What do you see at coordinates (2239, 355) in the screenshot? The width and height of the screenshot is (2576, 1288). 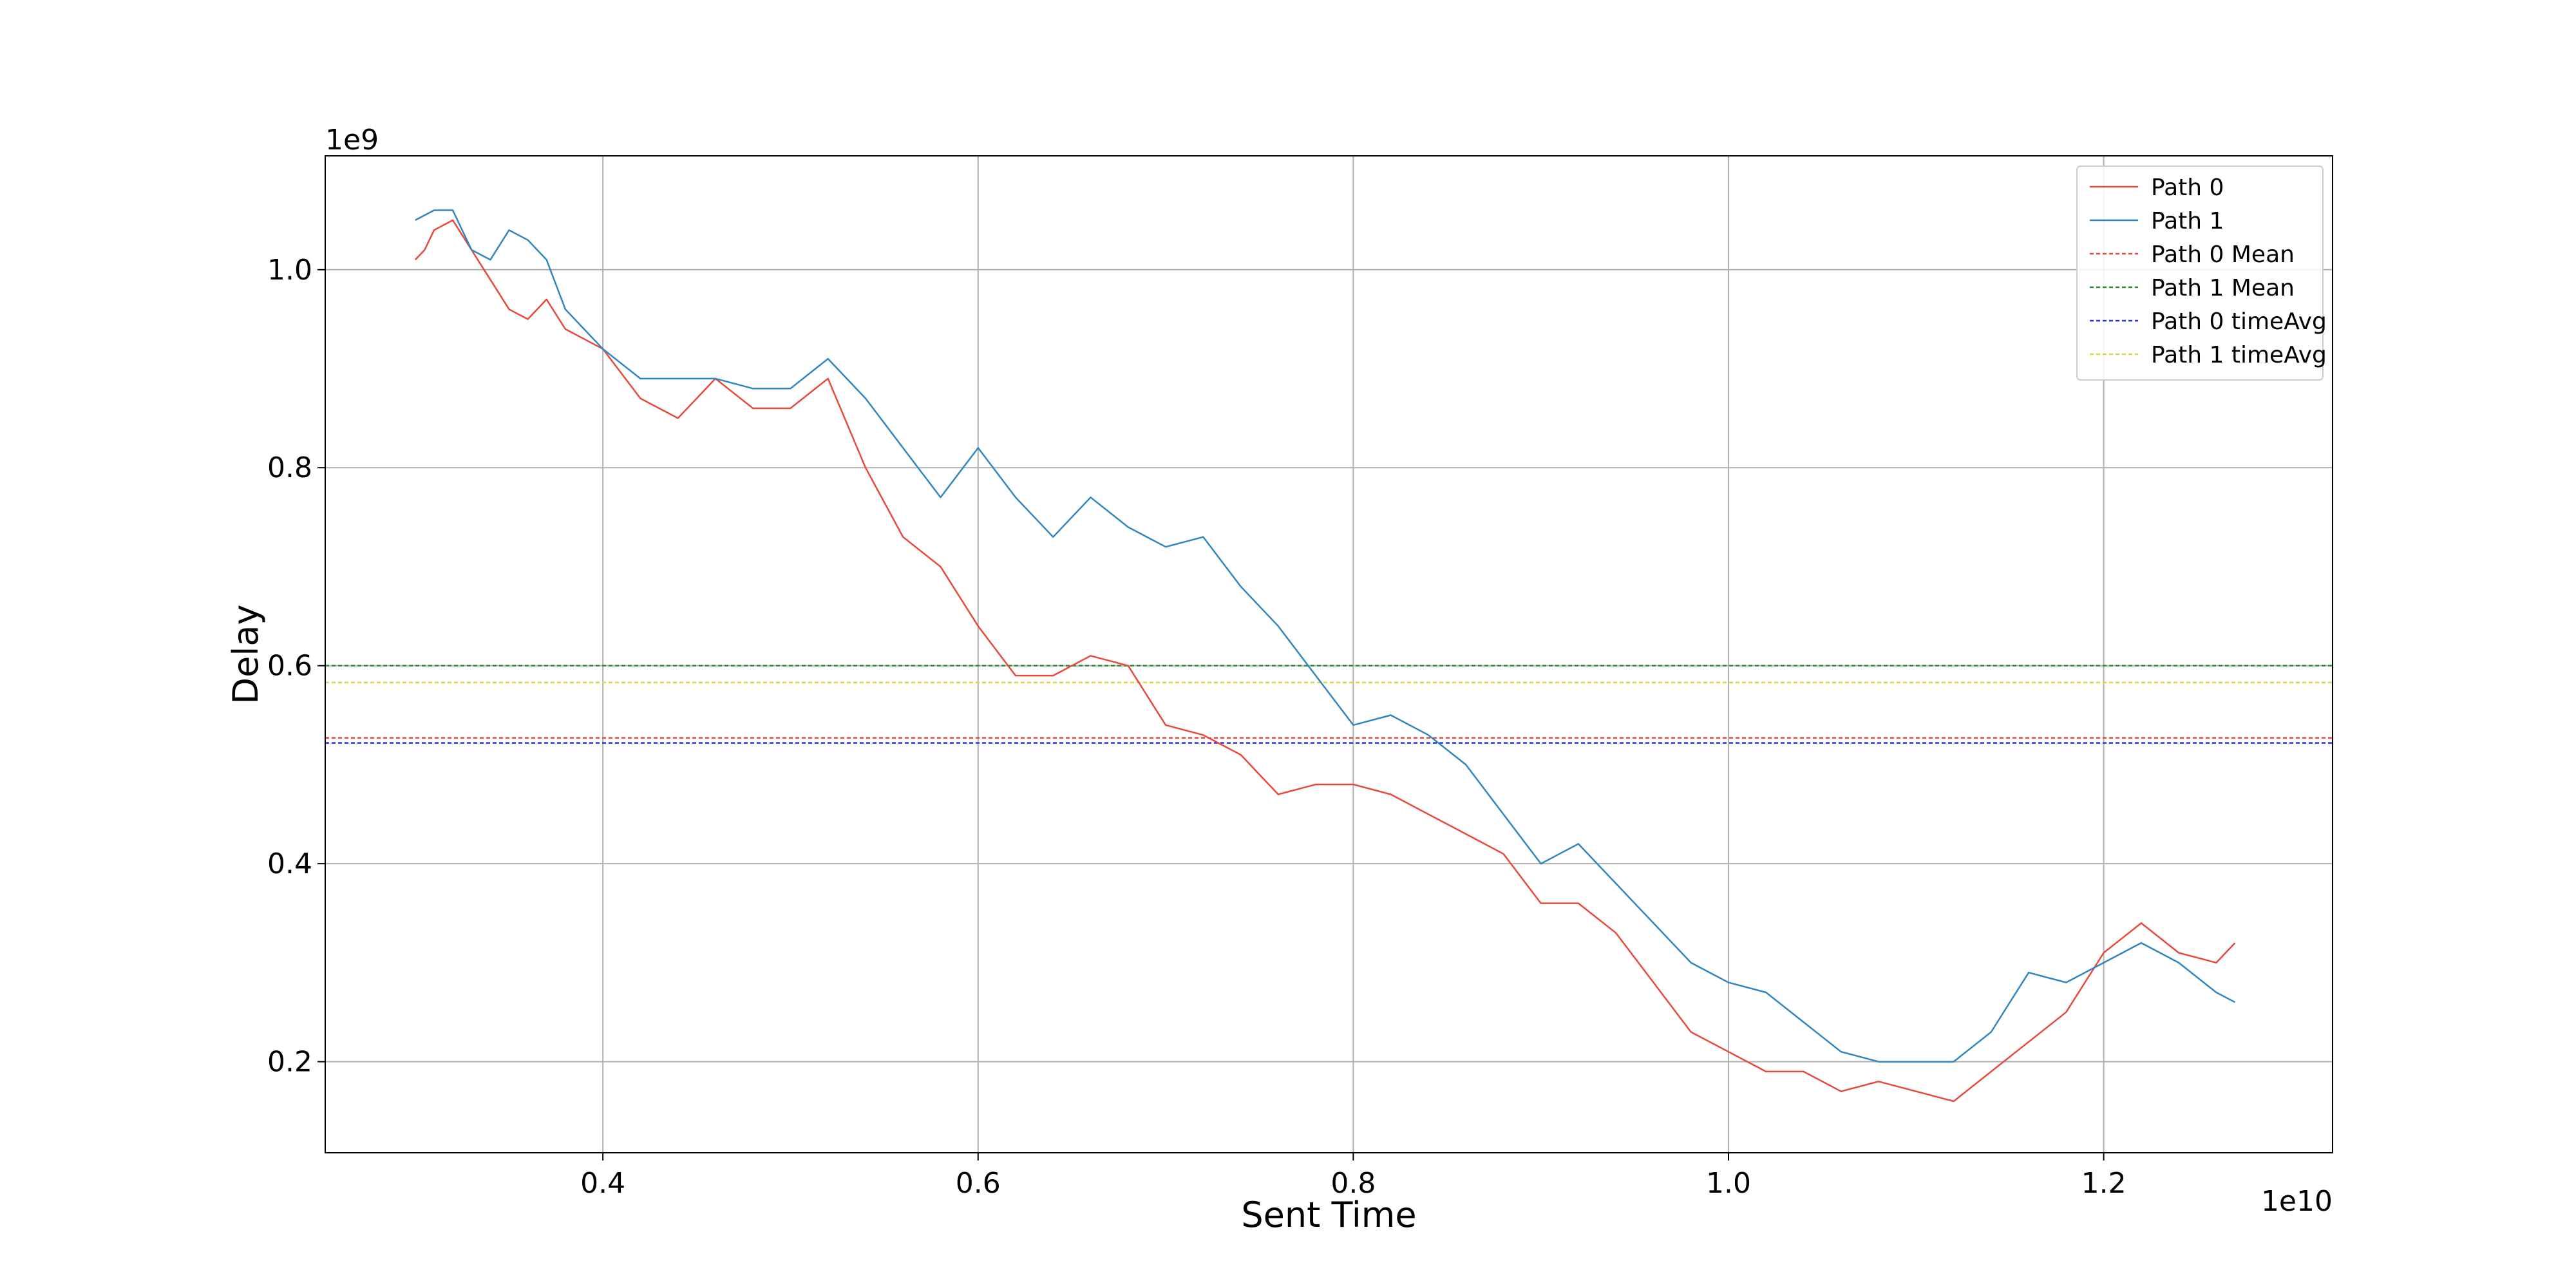 I see `legend-label-path-1-timeavg: Path 1 timeAvg` at bounding box center [2239, 355].